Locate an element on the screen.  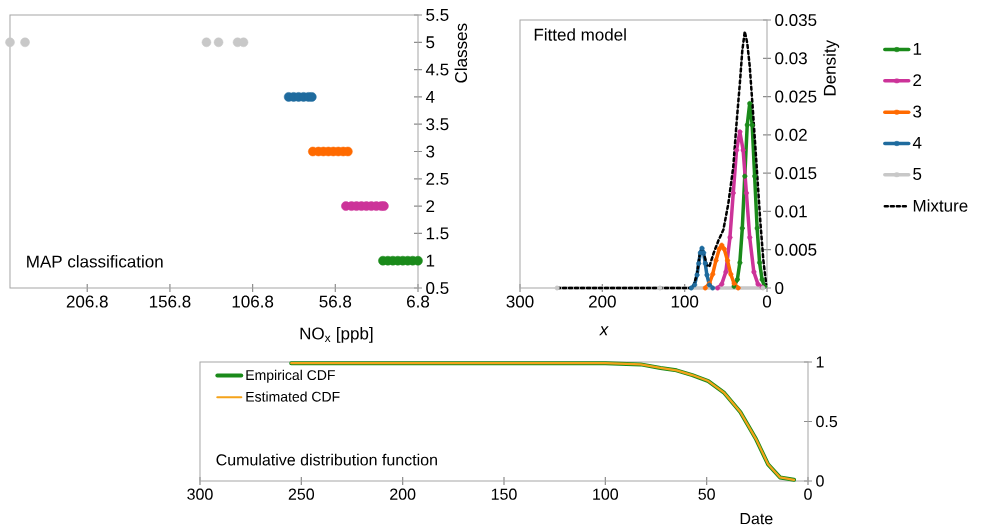
y-tick-label: 0.03 is located at coordinates (791, 58).